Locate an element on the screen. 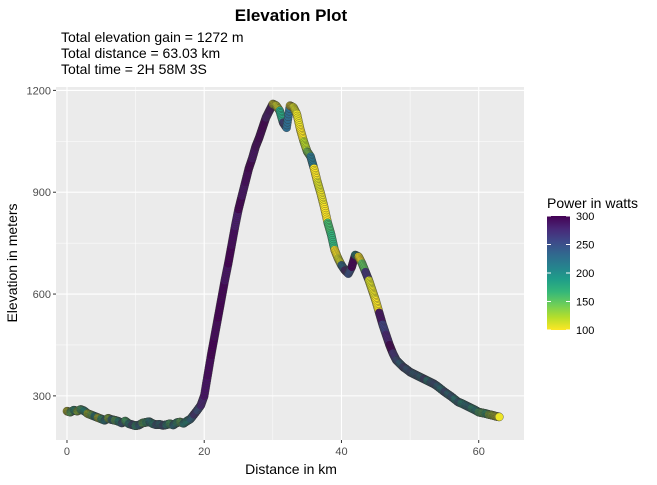  x-tick-label: 60 is located at coordinates (479, 452).